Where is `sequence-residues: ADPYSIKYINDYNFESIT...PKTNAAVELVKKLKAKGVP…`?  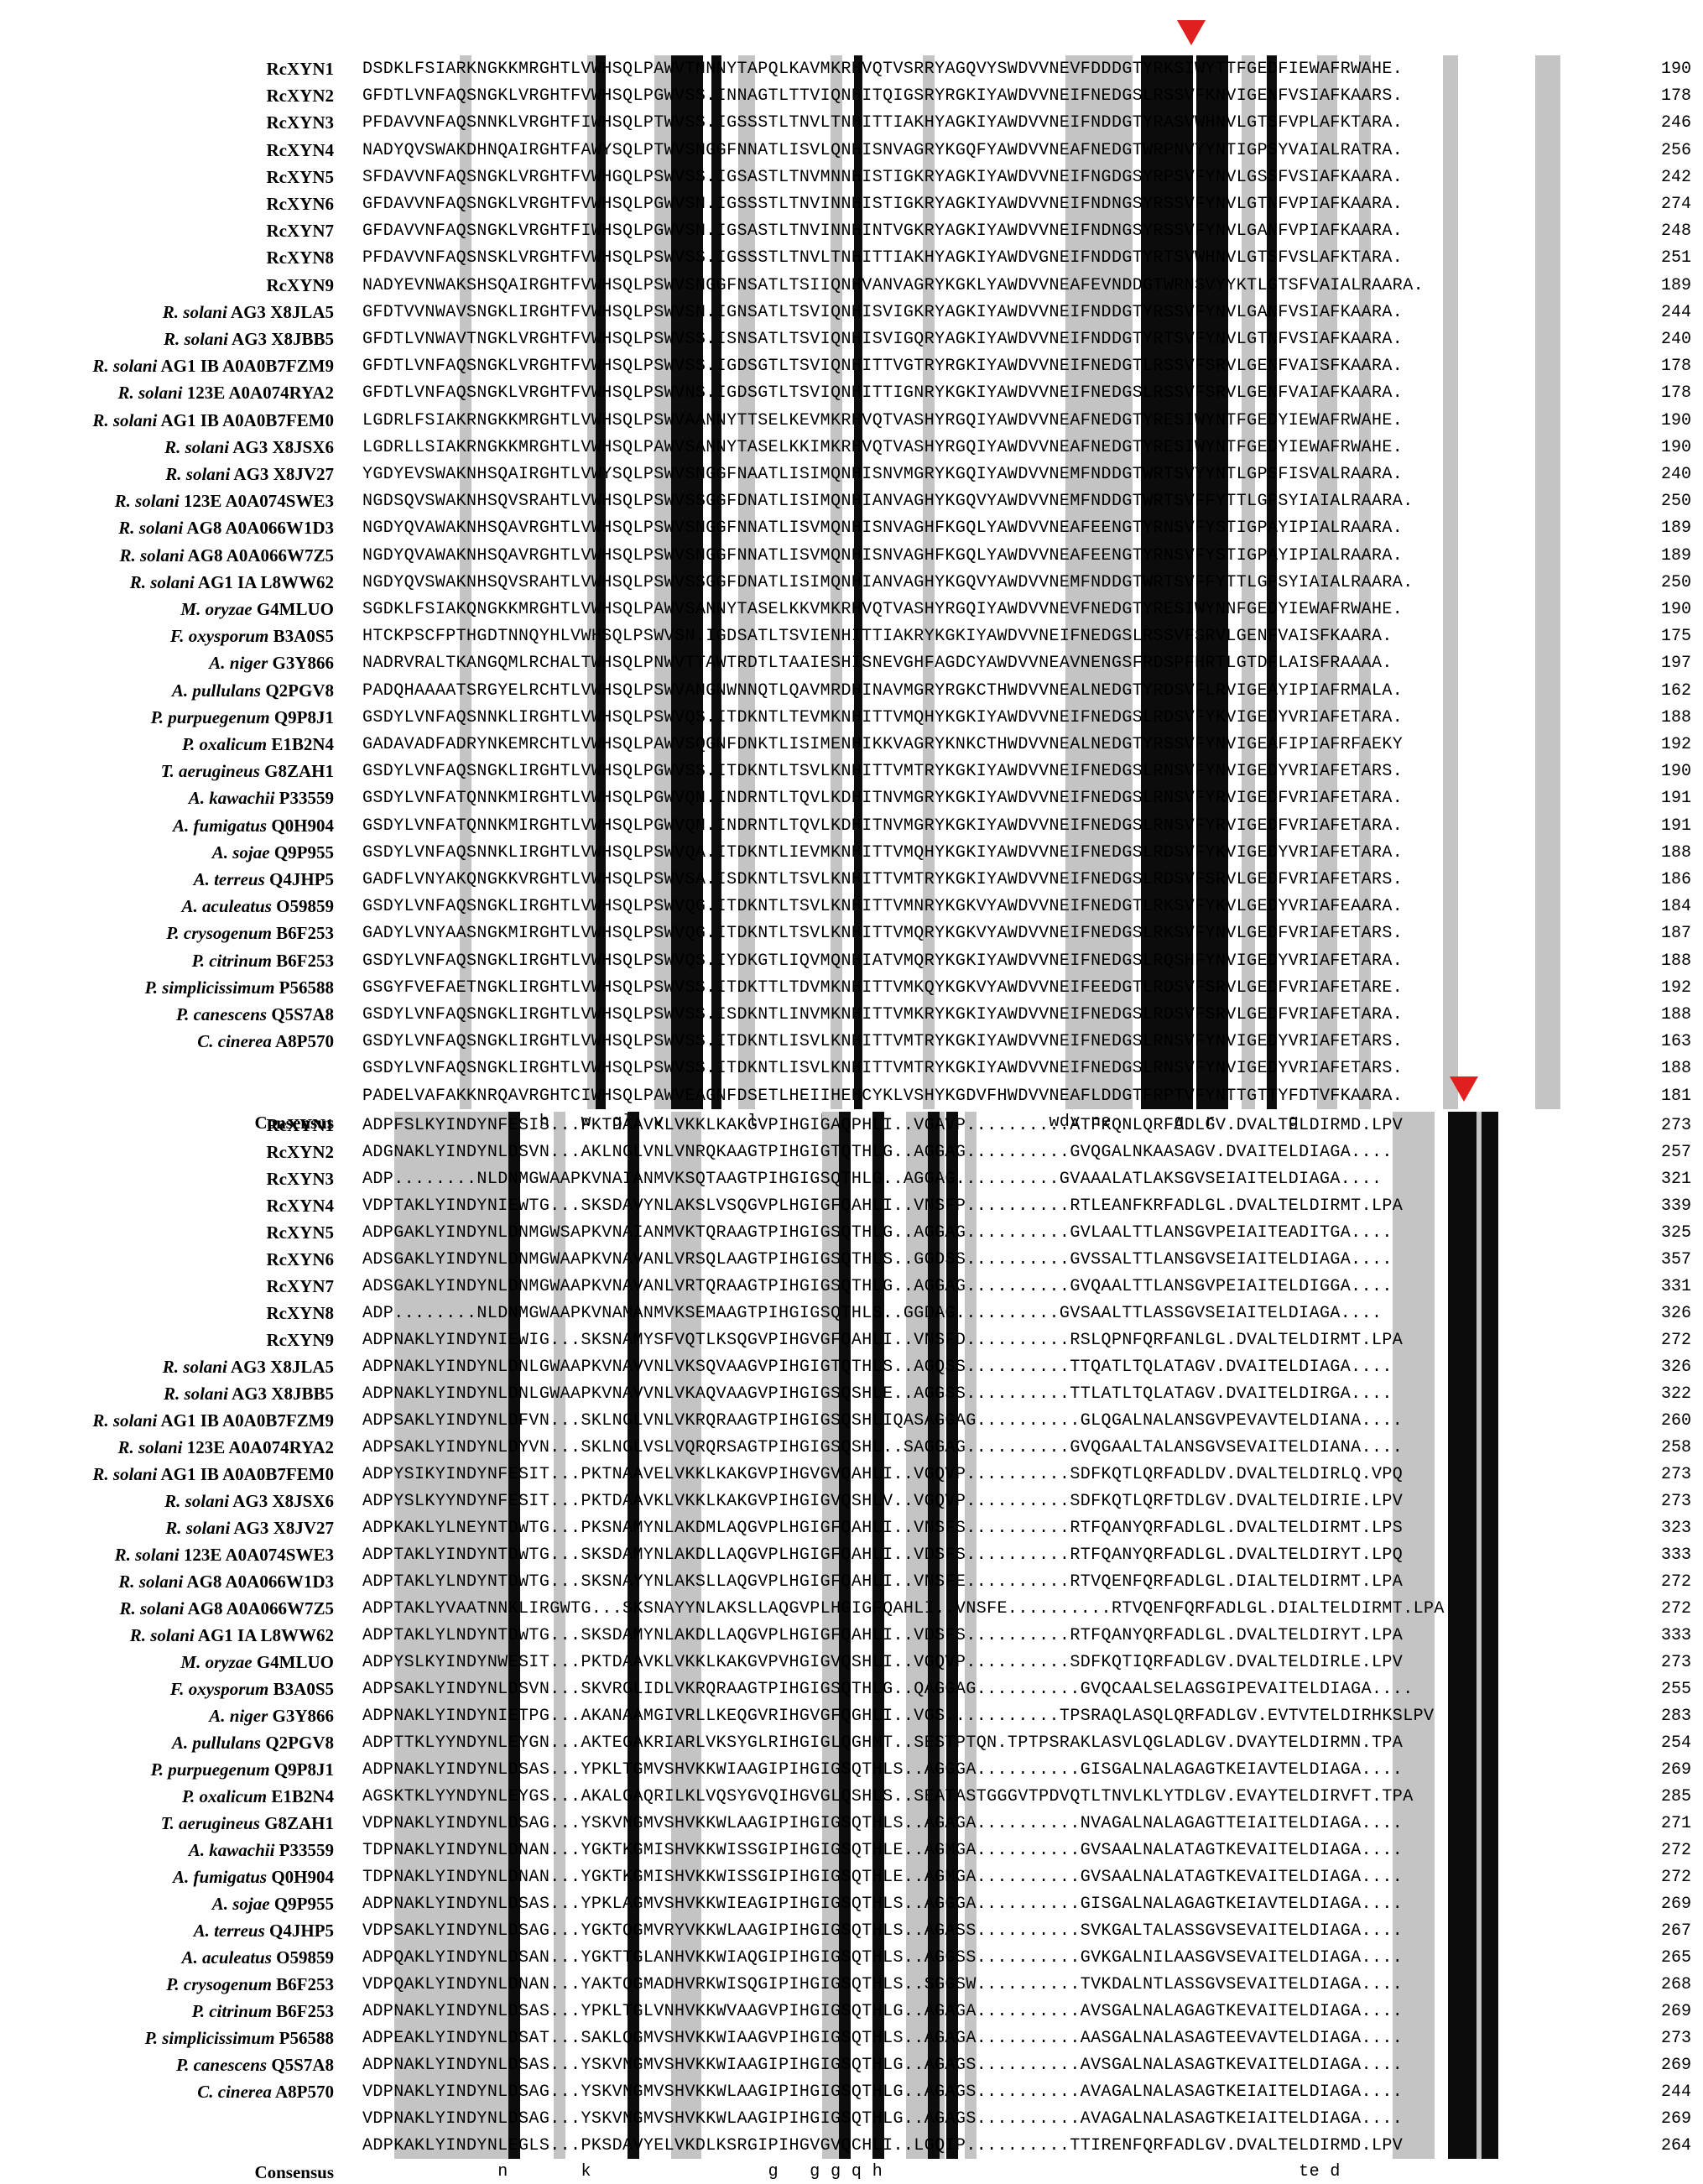 sequence-residues: ADPYSIKYINDYNFESIT...PKTNAAVELVKKLKAKGVP… is located at coordinates (883, 1474).